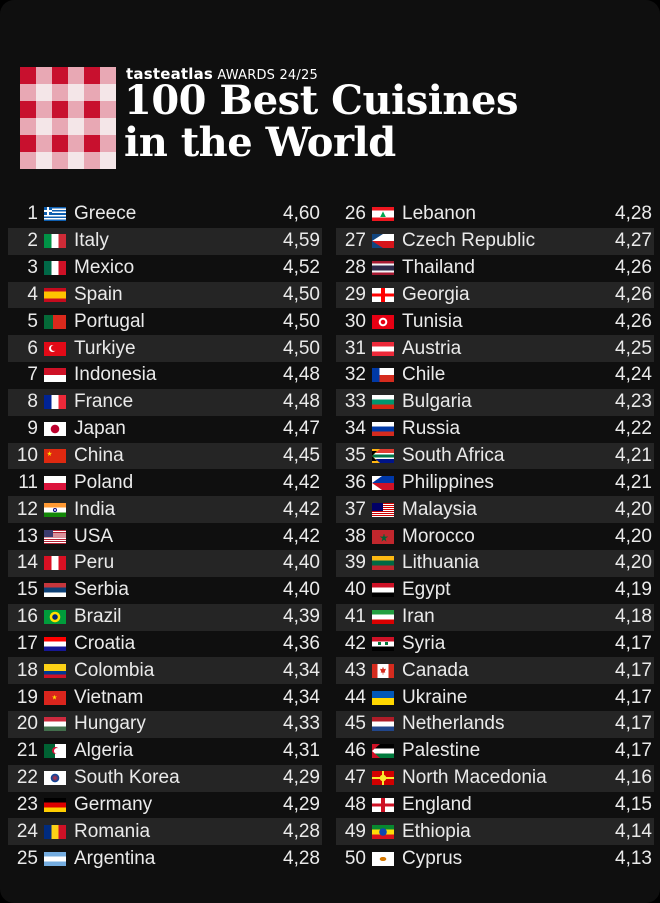 This screenshot has height=903, width=660. Describe the element at coordinates (301, 831) in the screenshot. I see `score-value: 4,28` at that location.